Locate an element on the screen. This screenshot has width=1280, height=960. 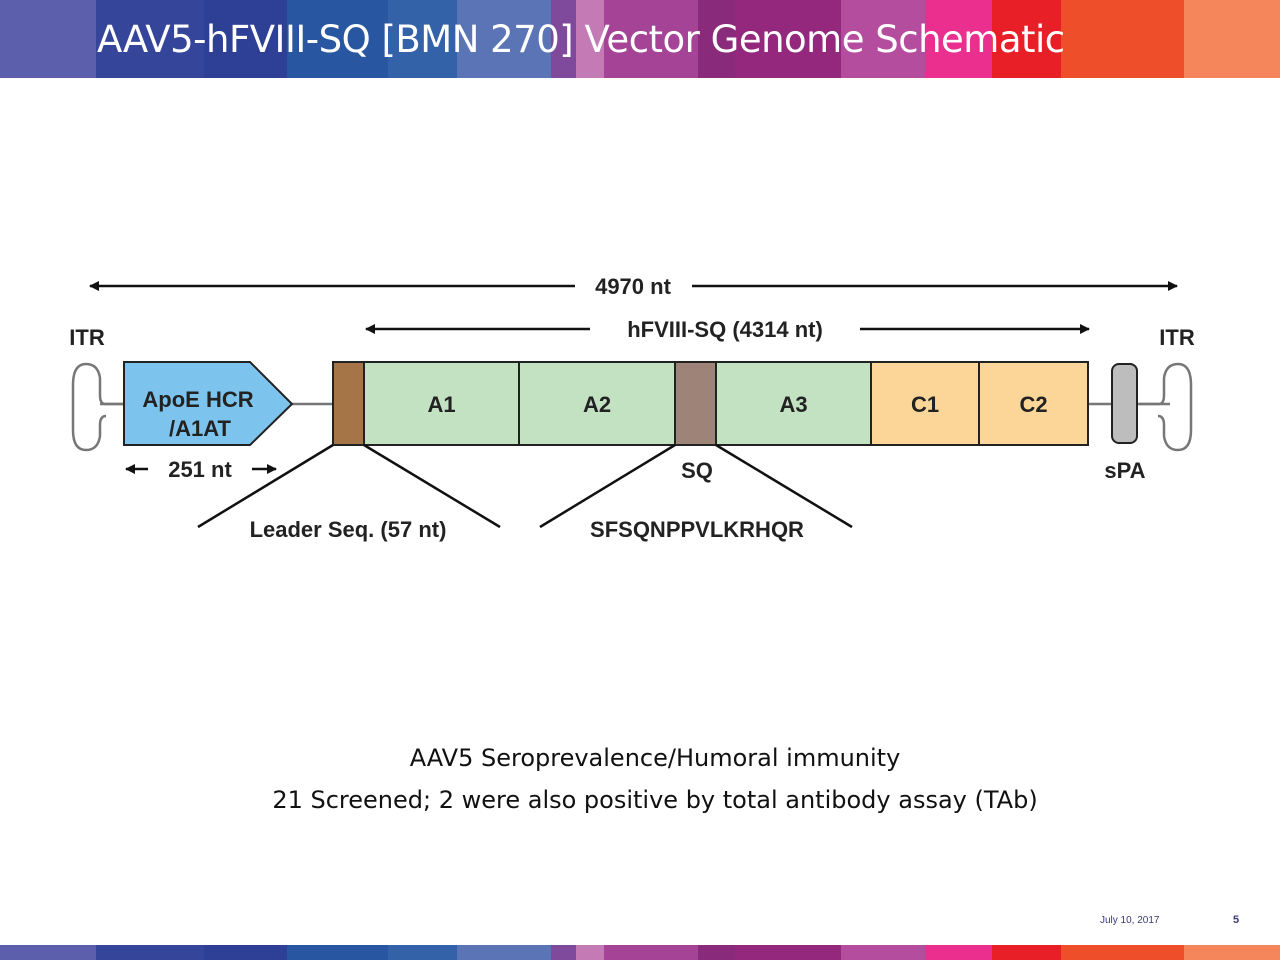
promoter-label-2: /A1AT is located at coordinates (200, 428).